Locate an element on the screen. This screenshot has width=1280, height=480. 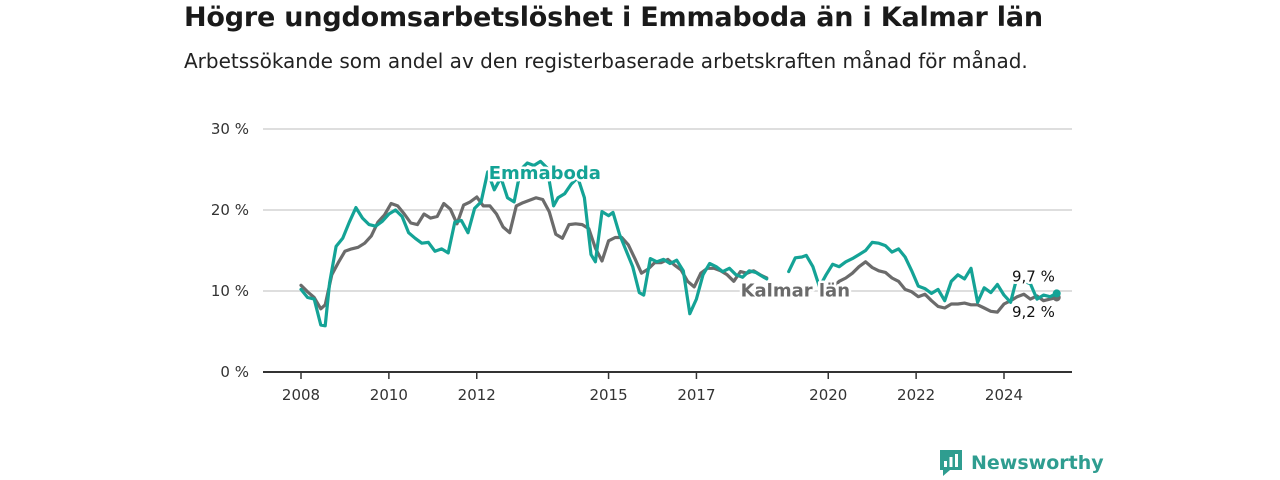
emmaboda-end-value-label: 9,7 % is located at coordinates (1033, 276).